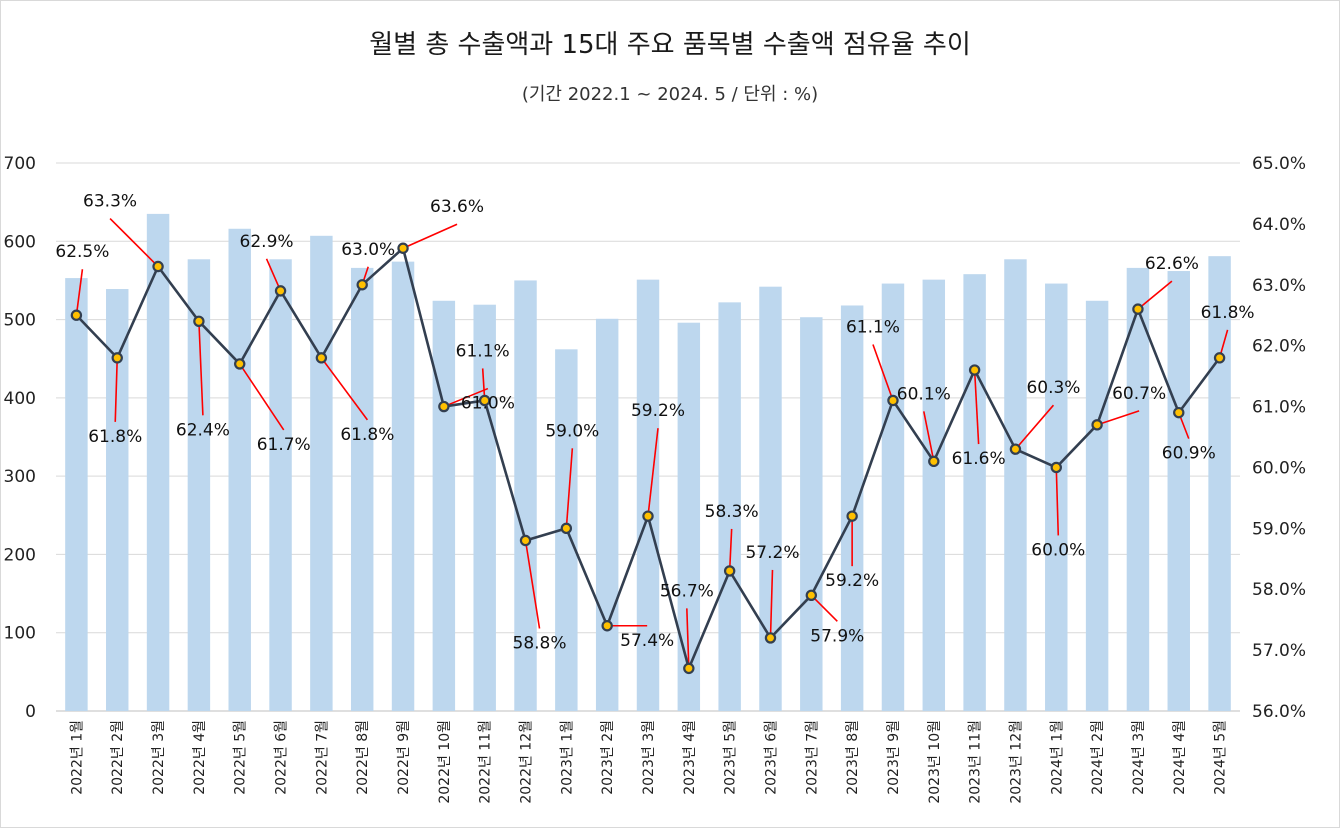  Describe the element at coordinates (649, 757) in the screenshot. I see `x-axis-tick-label: 2023년 3월` at that location.